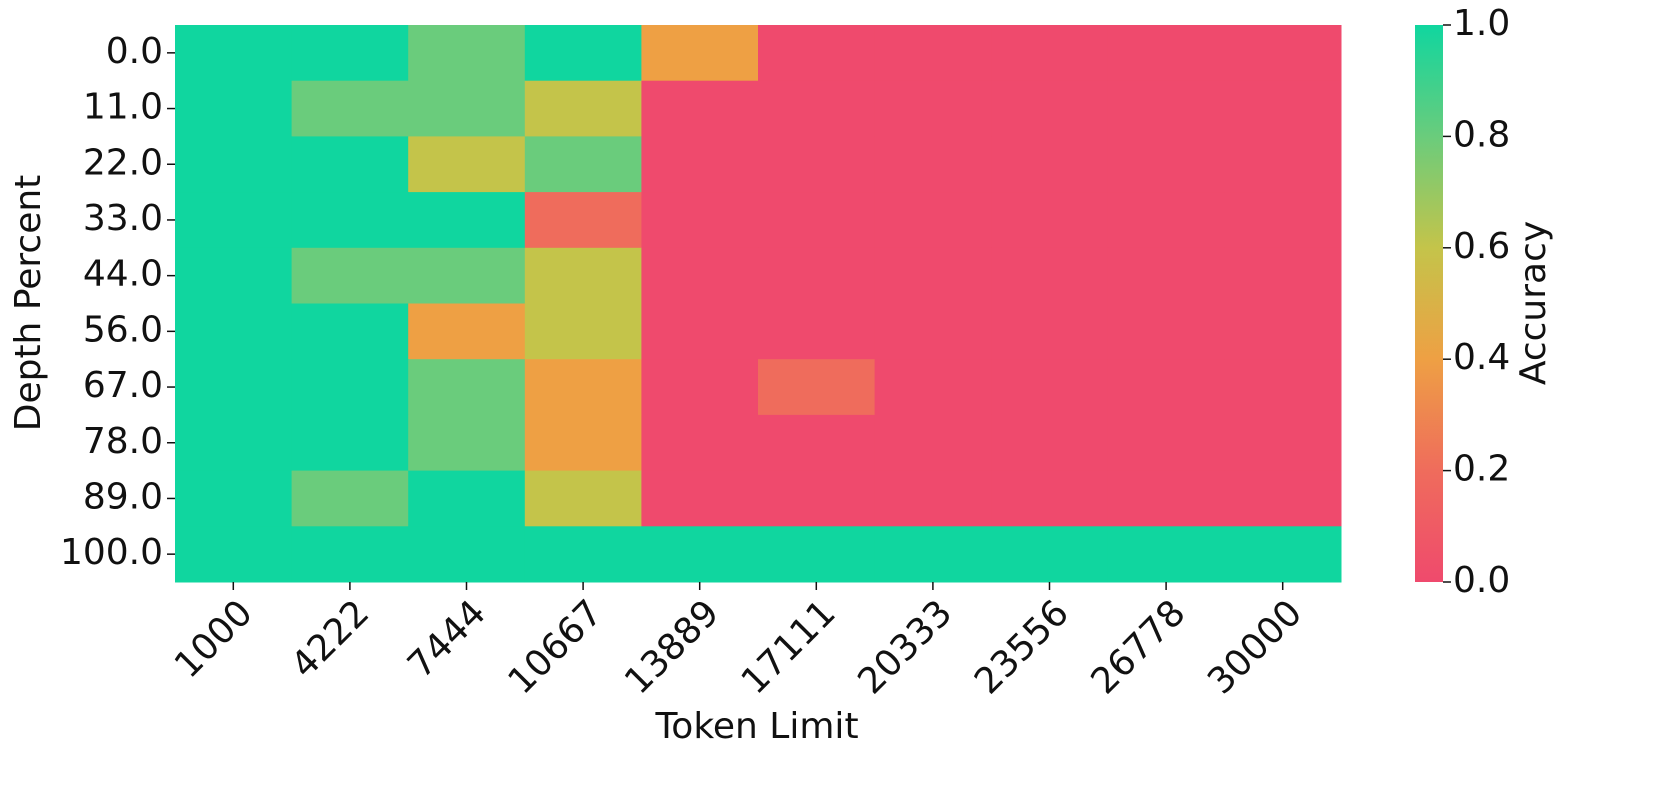  What do you see at coordinates (1481, 134) in the screenshot?
I see `colorbar-tick-label: 0.8` at bounding box center [1481, 134].